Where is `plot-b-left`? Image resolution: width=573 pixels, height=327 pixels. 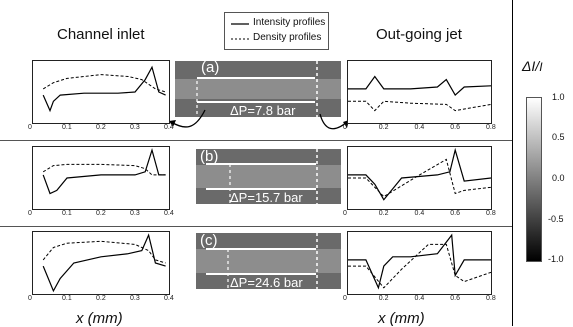
plot-b-left is located at coordinates (101, 178).